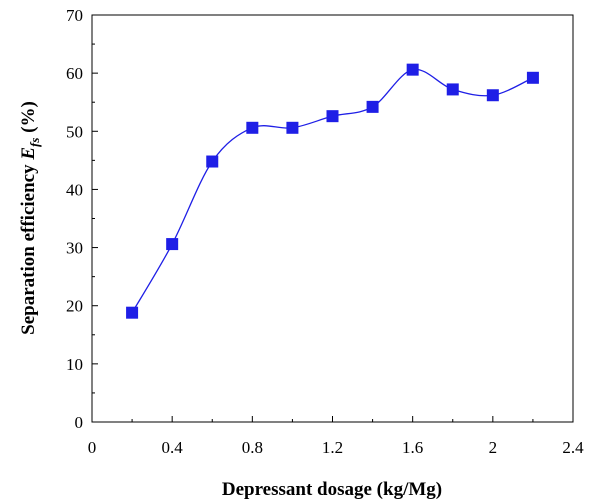 Image resolution: width=589 pixels, height=502 pixels. Describe the element at coordinates (28, 154) in the screenshot. I see `y-axis-title-symbol: E` at that location.